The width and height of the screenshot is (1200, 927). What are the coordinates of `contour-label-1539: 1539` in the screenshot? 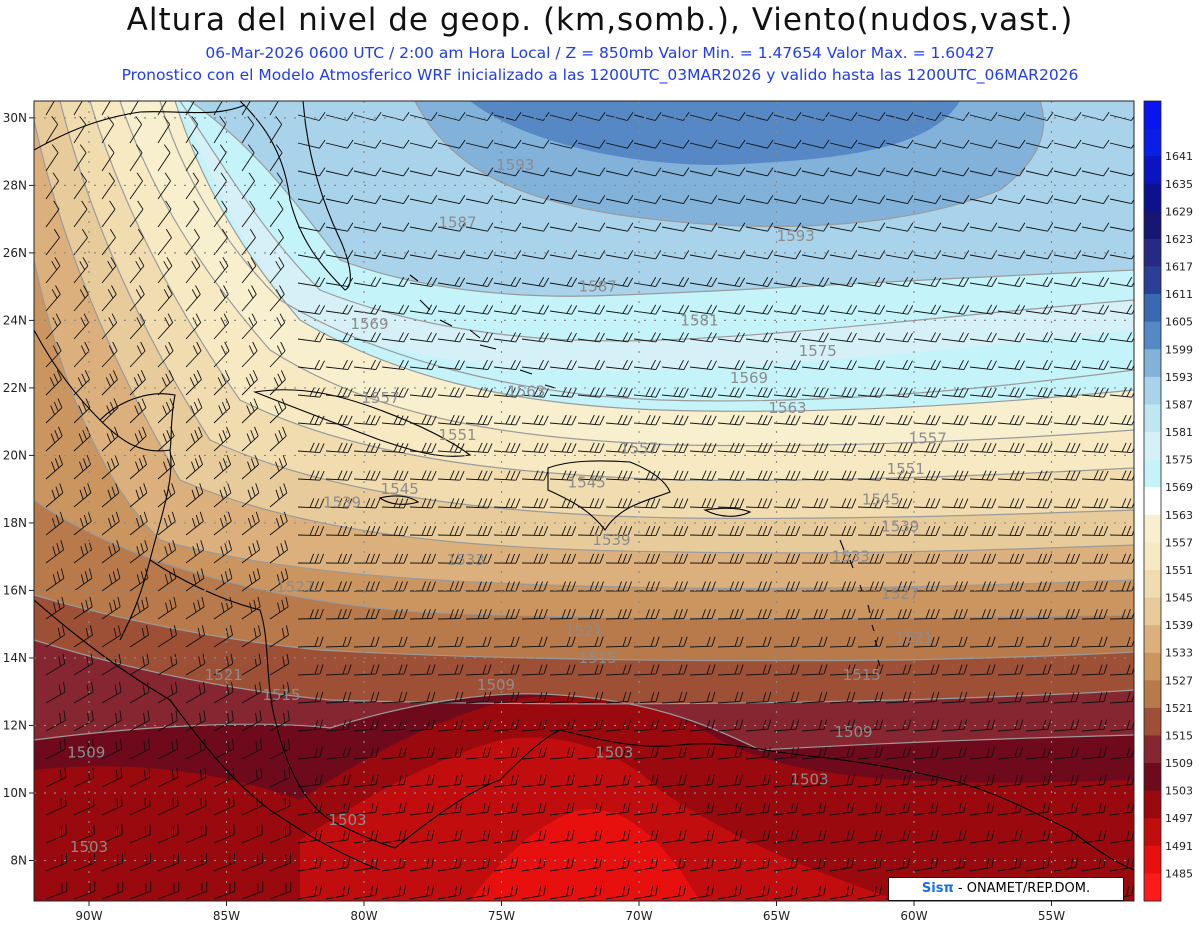 It's located at (342, 503).